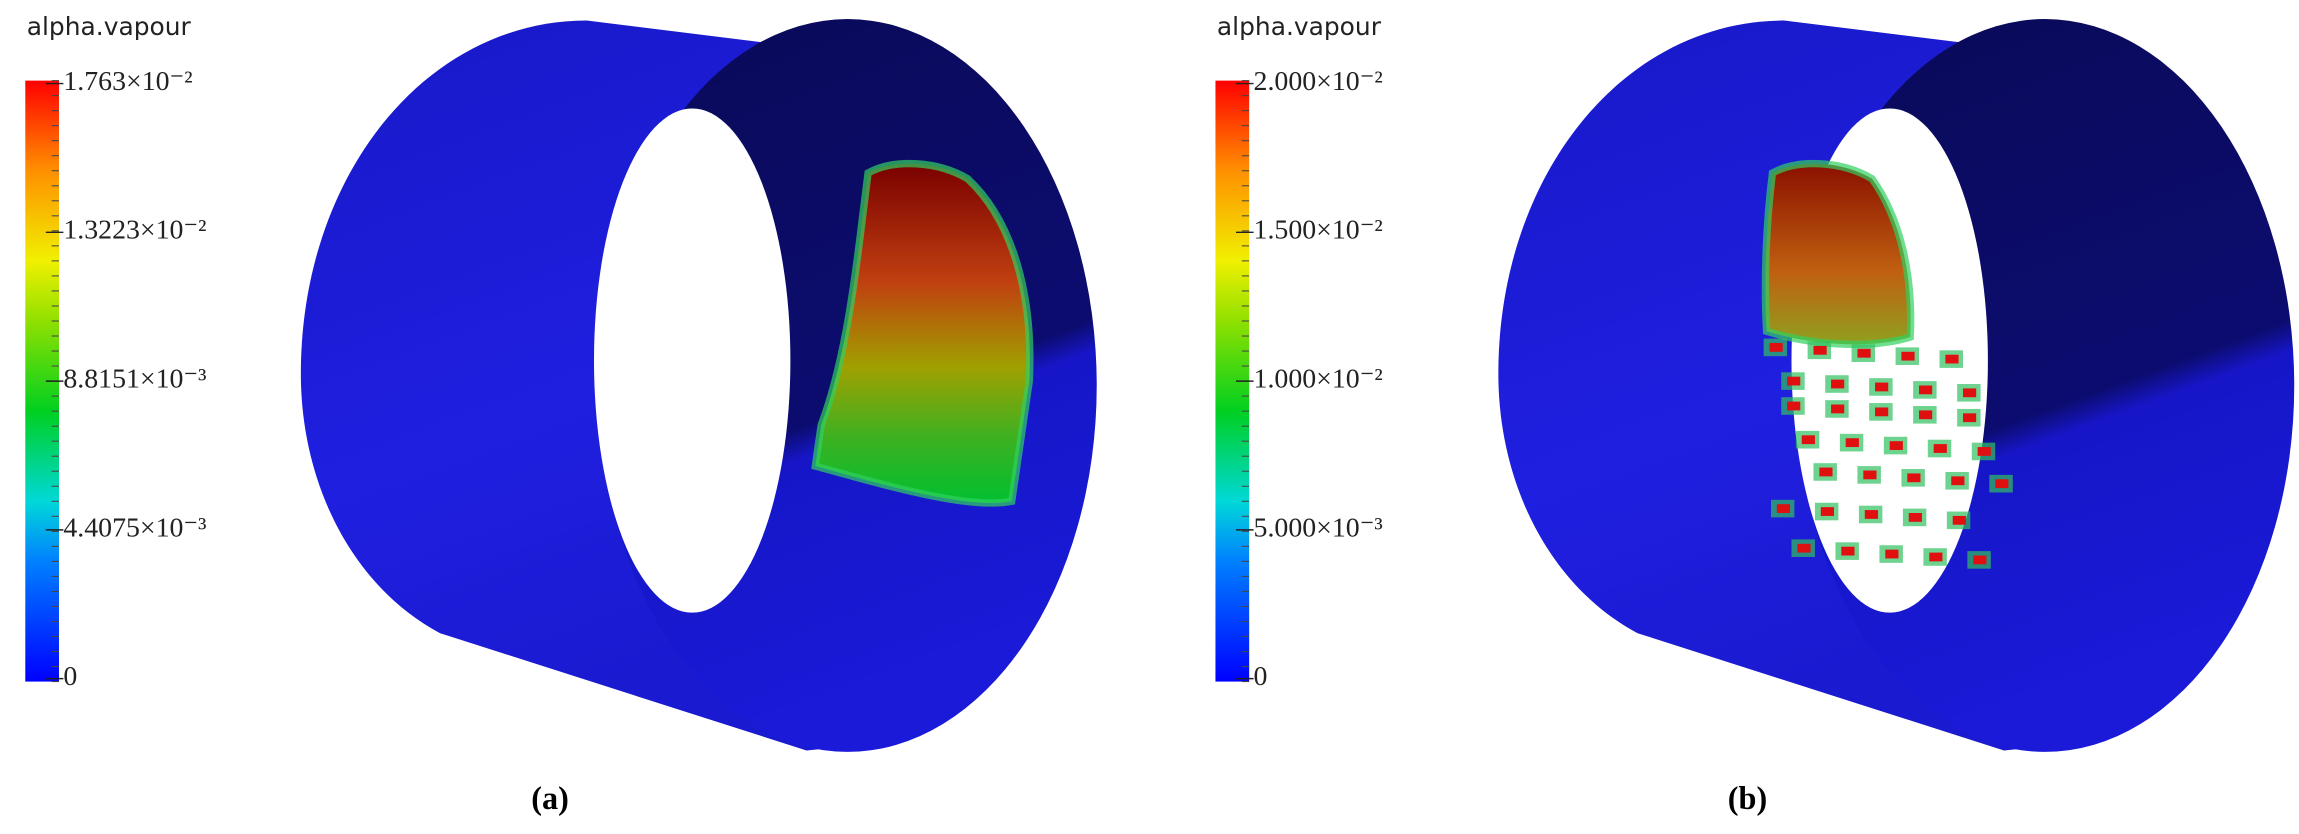  I want to click on colorbar-tick-label: 4.4075×10⁻³, so click(134, 527).